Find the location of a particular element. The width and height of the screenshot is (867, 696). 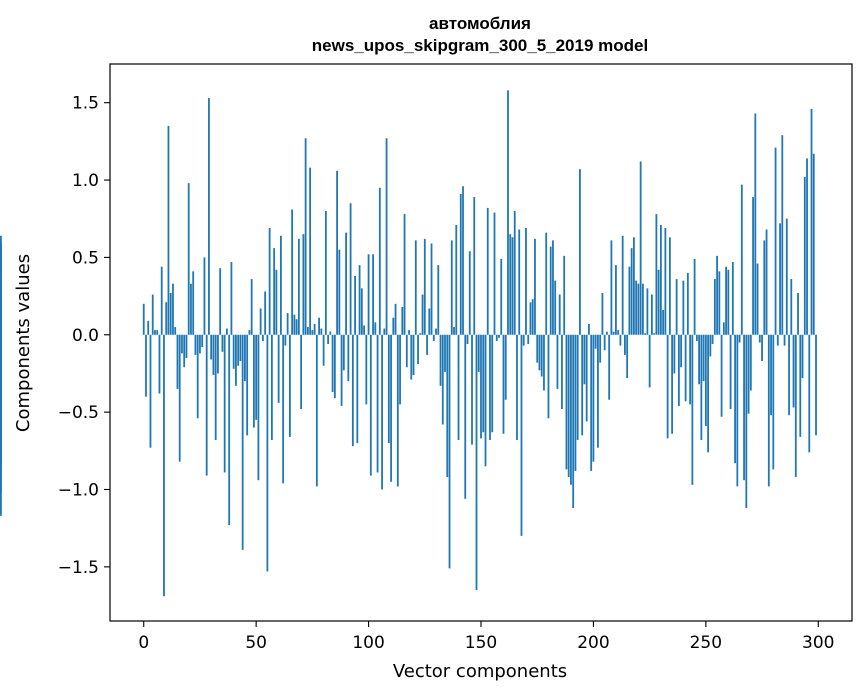

x-tick-label-250: 250 is located at coordinates (706, 643).